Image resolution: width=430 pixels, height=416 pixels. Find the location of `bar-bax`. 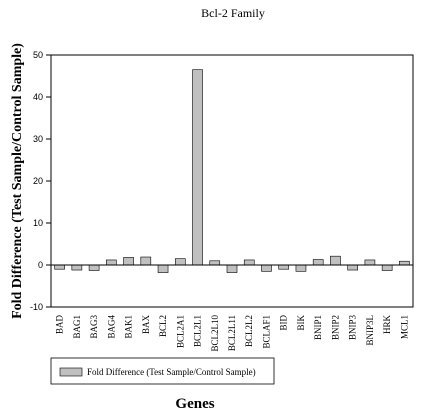

bar-bax is located at coordinates (146, 261).